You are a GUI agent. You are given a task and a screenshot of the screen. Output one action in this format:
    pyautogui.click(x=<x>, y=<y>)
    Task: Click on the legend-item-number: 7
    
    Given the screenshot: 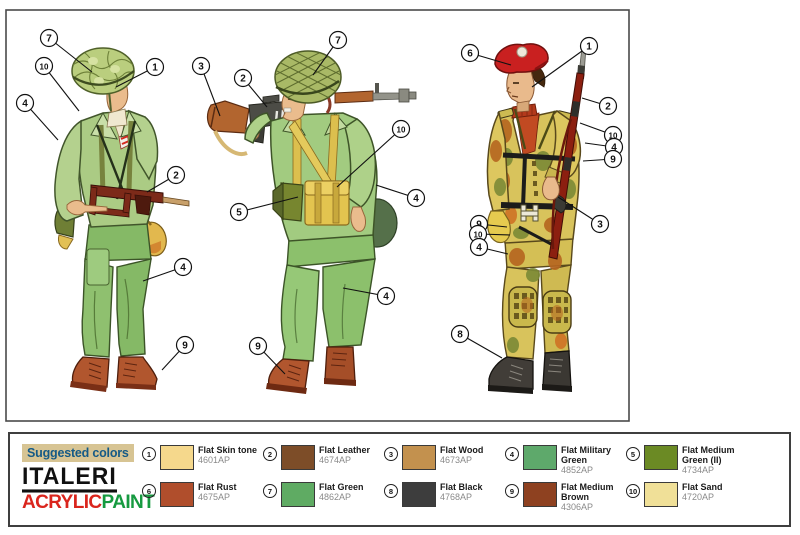 What is the action you would take?
    pyautogui.click(x=270, y=491)
    